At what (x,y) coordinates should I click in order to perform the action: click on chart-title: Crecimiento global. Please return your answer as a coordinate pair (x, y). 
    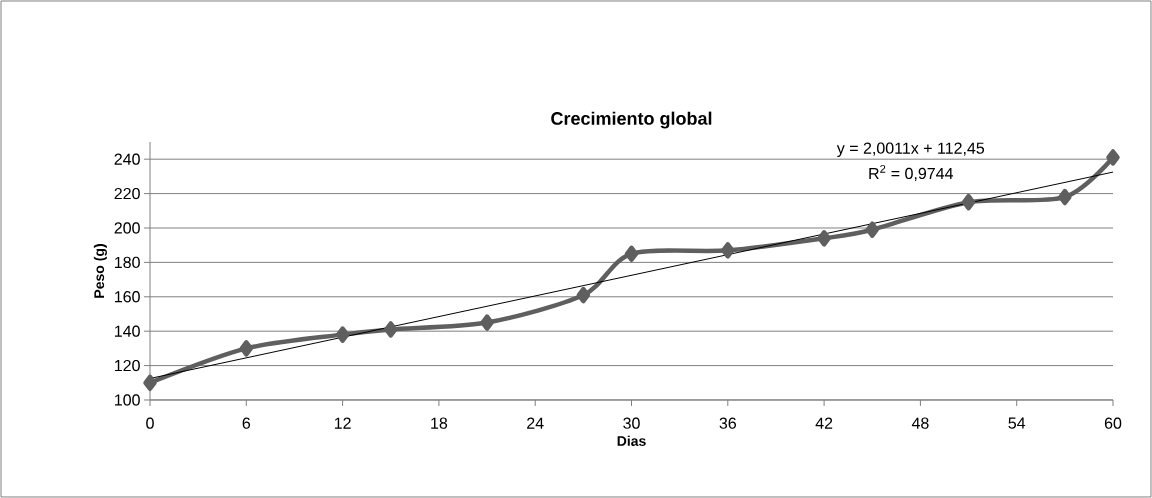
    Looking at the image, I should click on (631, 120).